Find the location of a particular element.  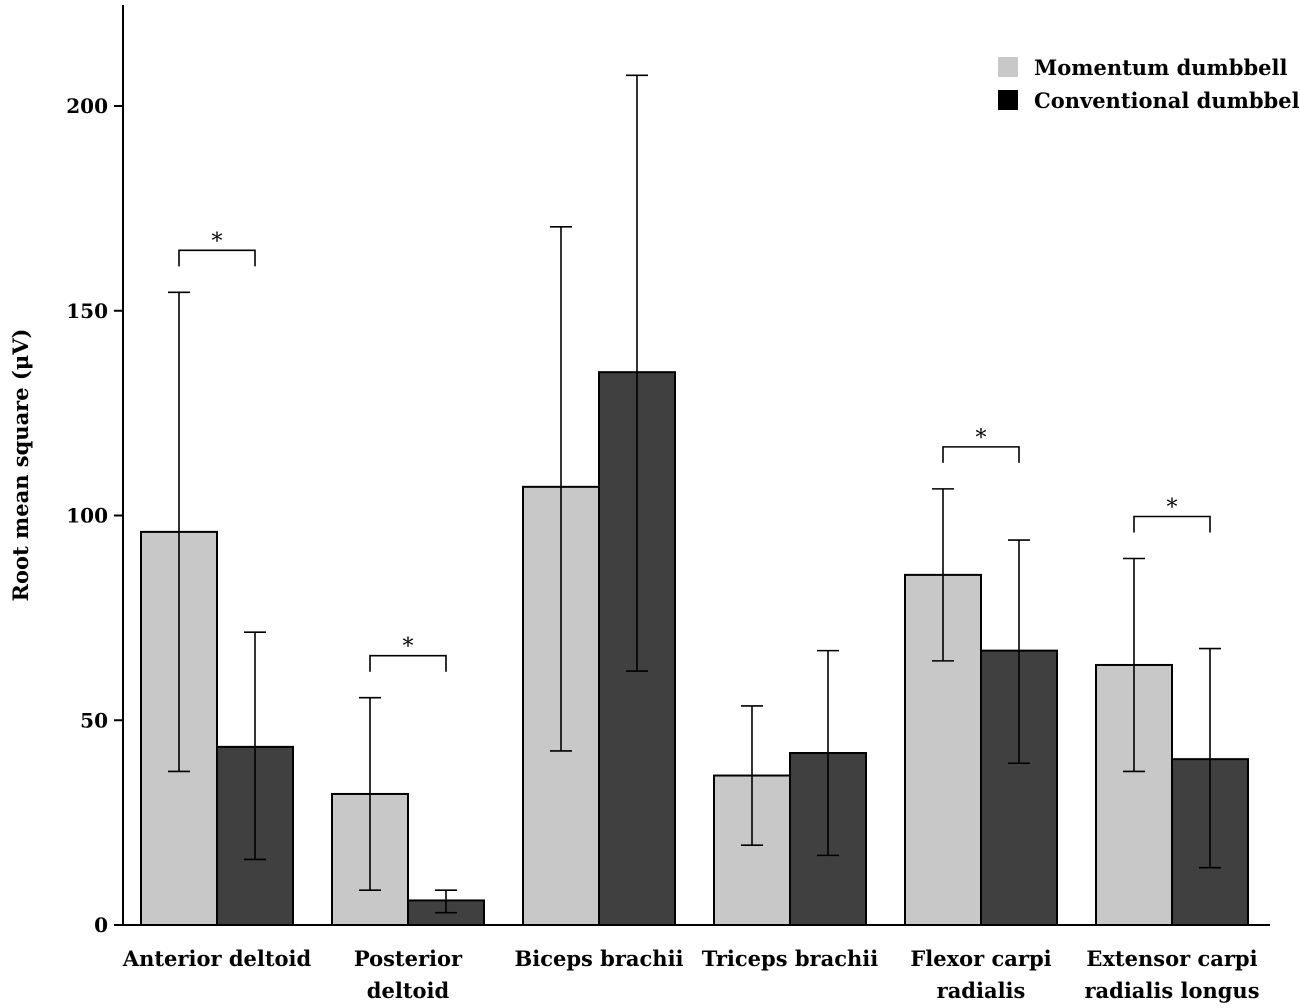

legend-label-conventional: Conventional dumbbell is located at coordinates (1167, 100).